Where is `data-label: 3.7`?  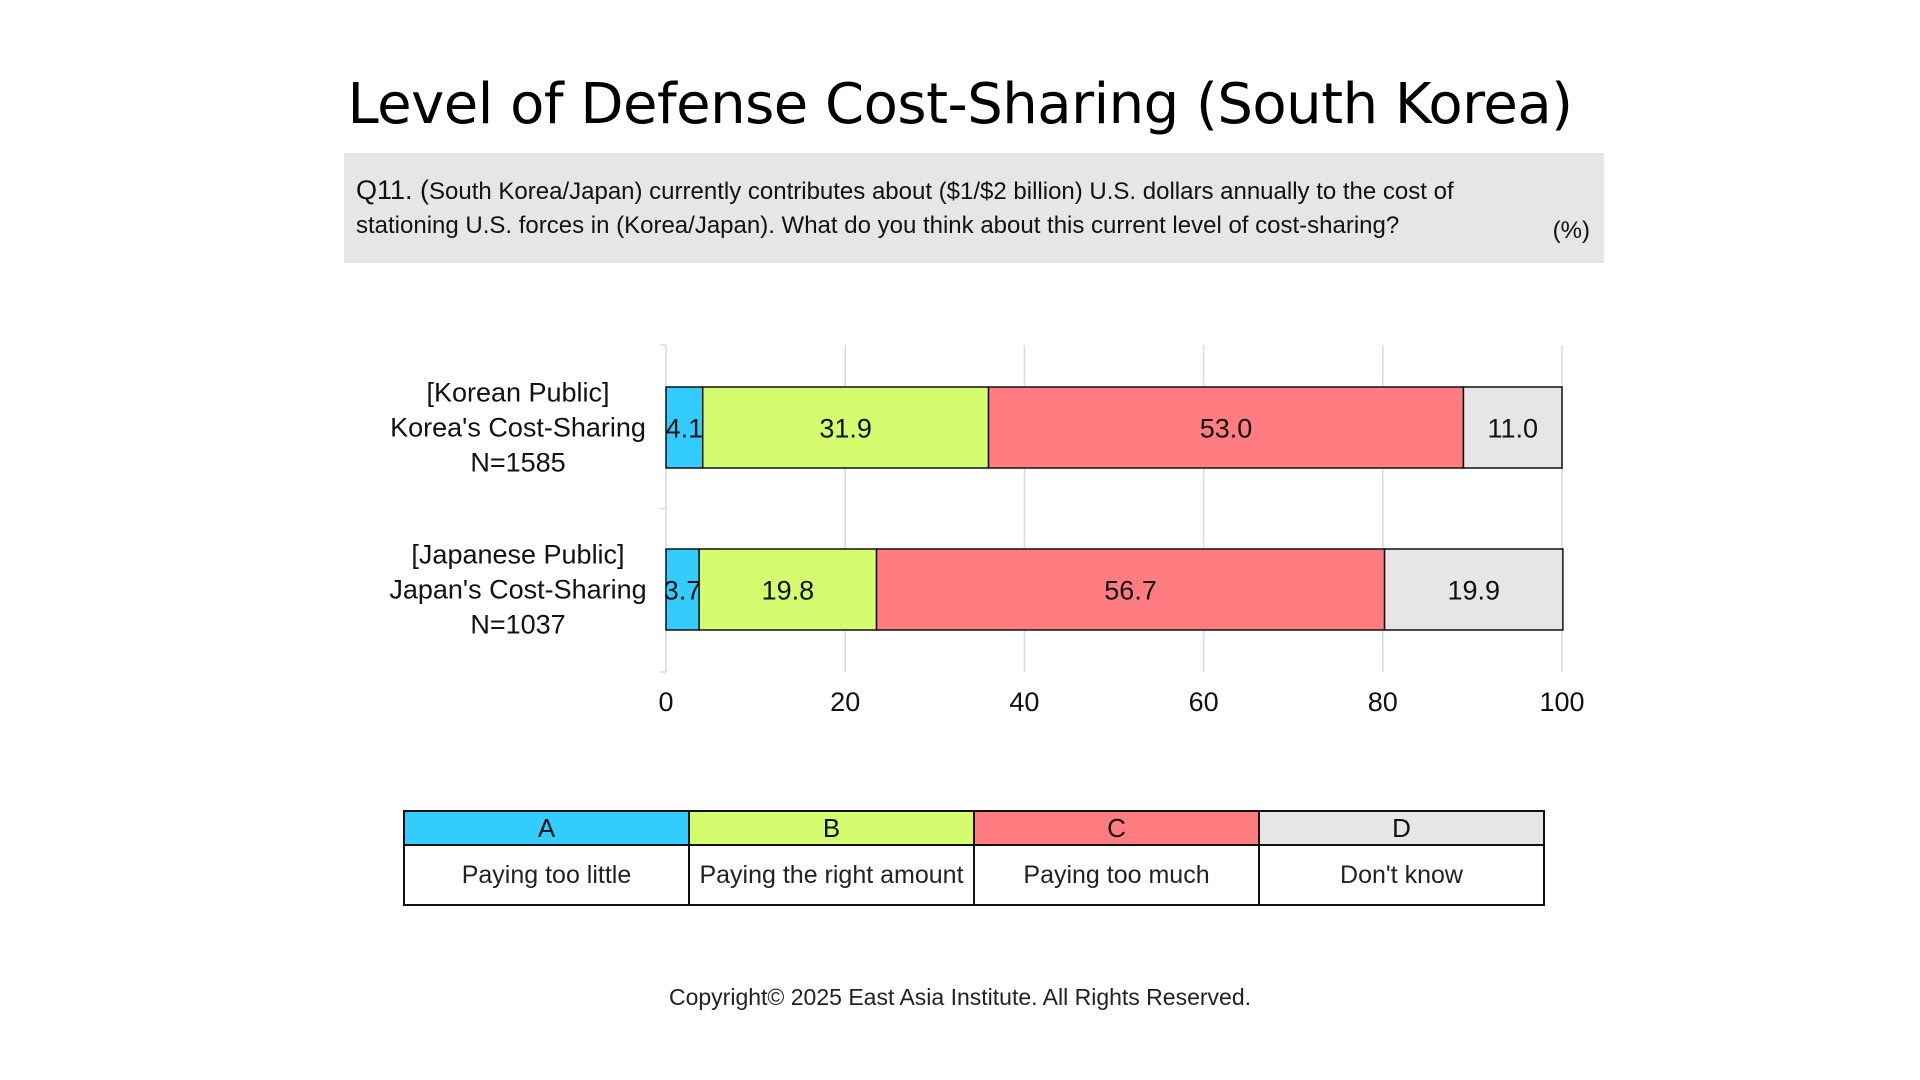
data-label: 3.7 is located at coordinates (683, 591).